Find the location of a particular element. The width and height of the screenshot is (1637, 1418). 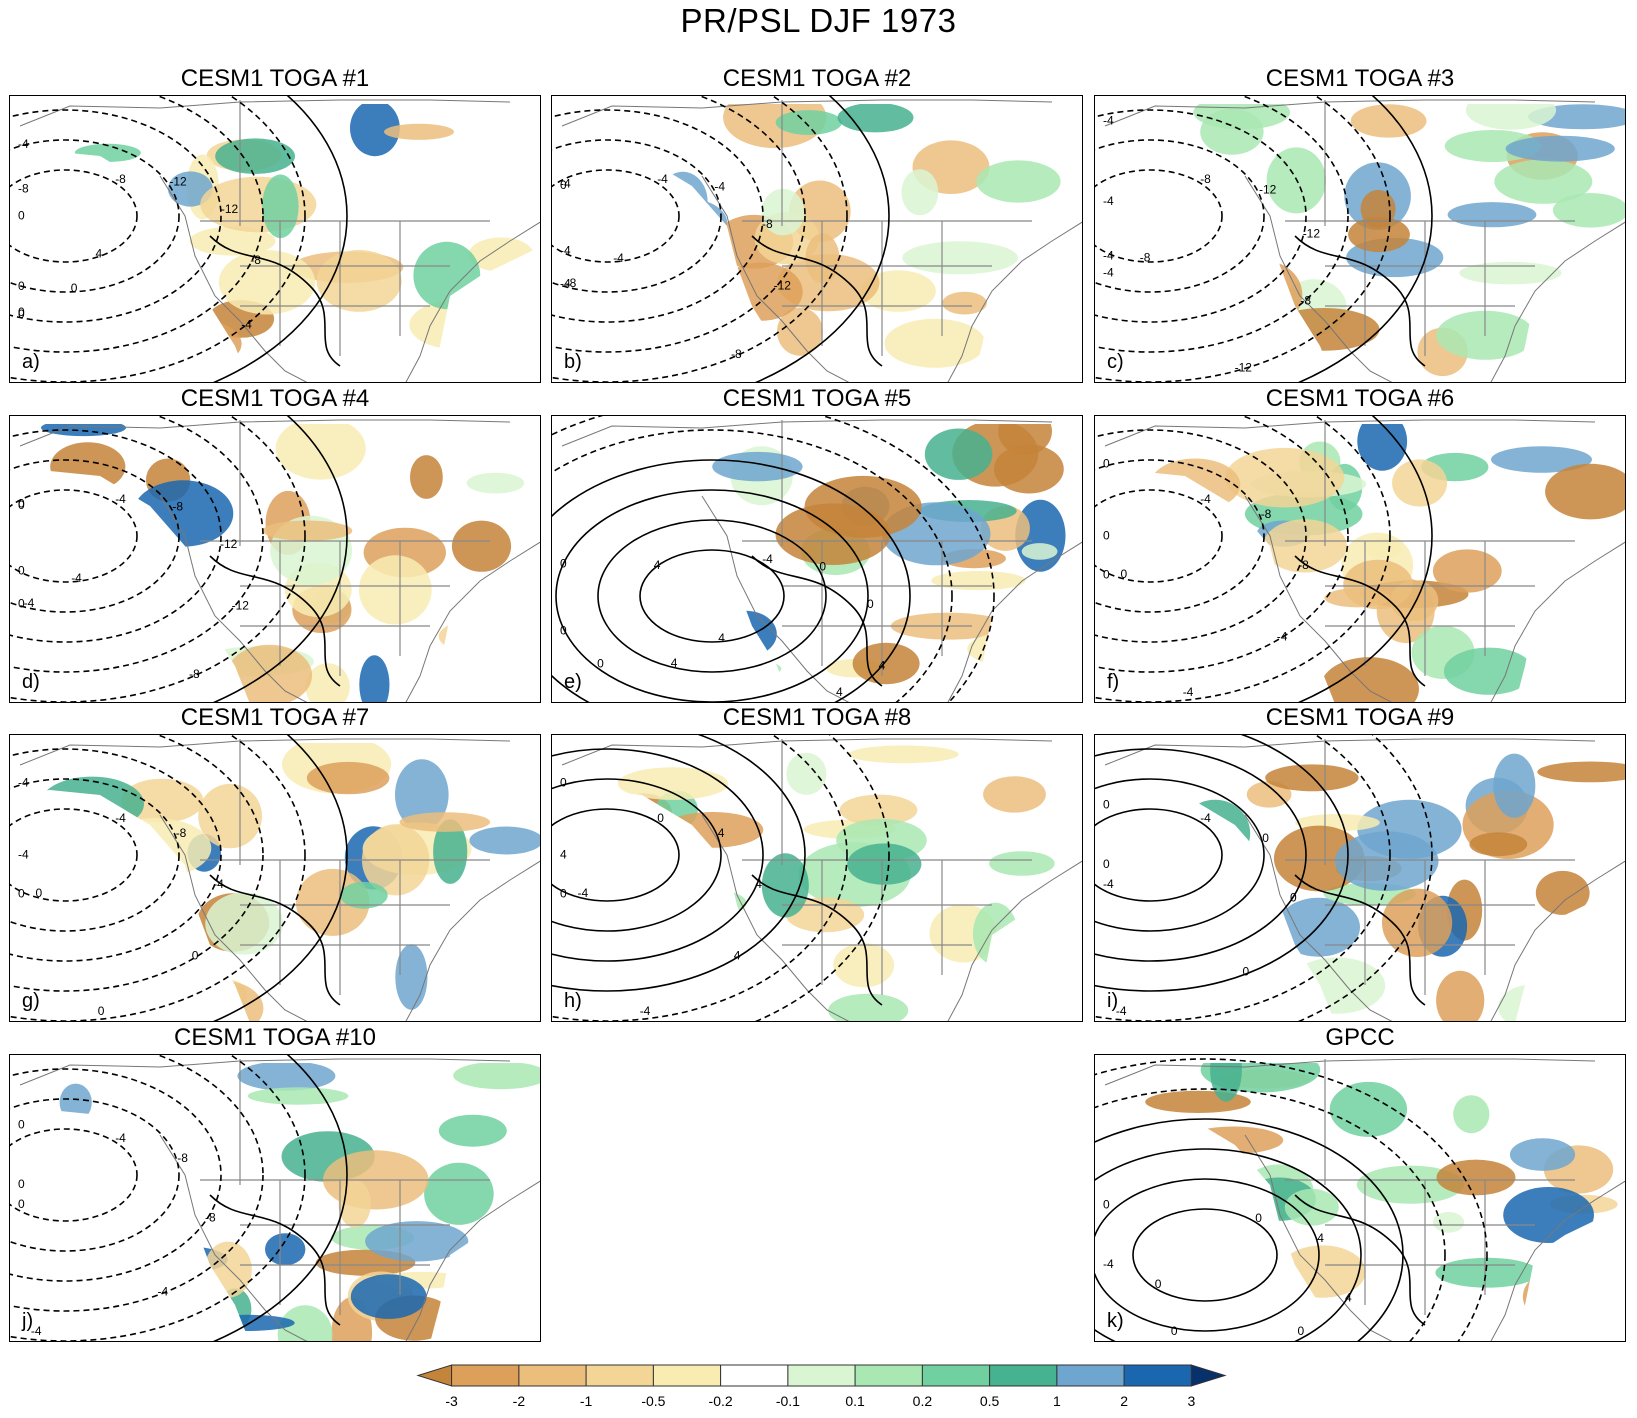

colorbar-tick-label: -0.1 is located at coordinates (788, 1401).